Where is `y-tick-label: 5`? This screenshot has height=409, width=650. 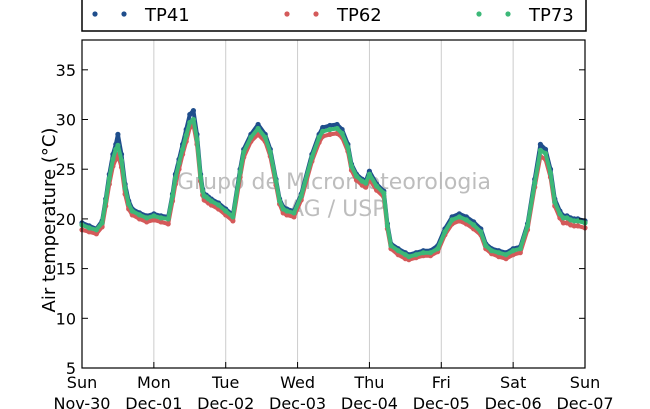 y-tick-label: 5 is located at coordinates (71, 368).